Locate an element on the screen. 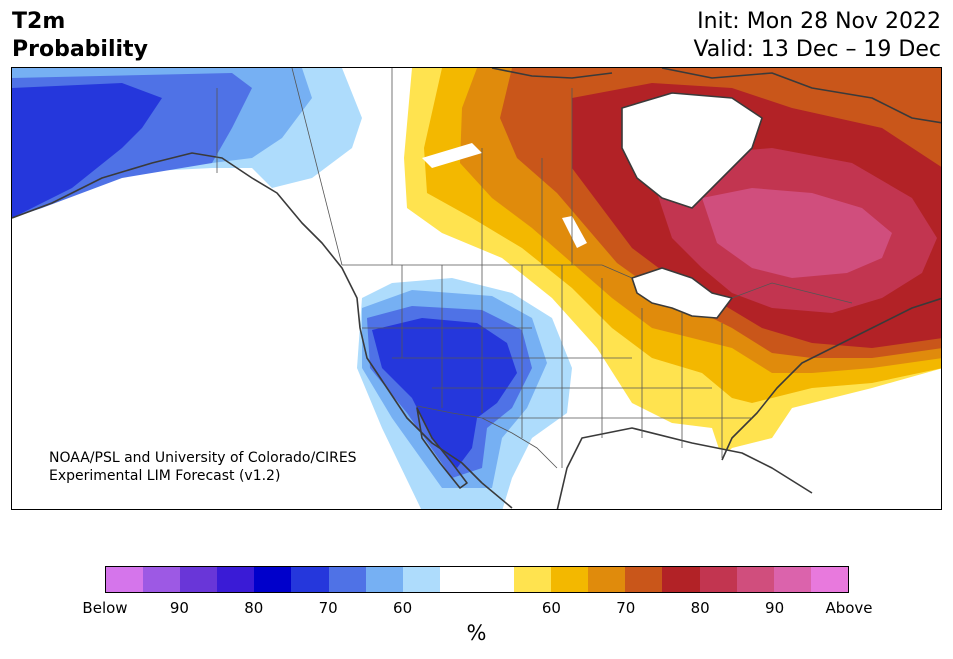 Image resolution: width=953 pixels, height=659 pixels. valid-date: Valid: 13 Dec – 19 Dec is located at coordinates (817, 49).